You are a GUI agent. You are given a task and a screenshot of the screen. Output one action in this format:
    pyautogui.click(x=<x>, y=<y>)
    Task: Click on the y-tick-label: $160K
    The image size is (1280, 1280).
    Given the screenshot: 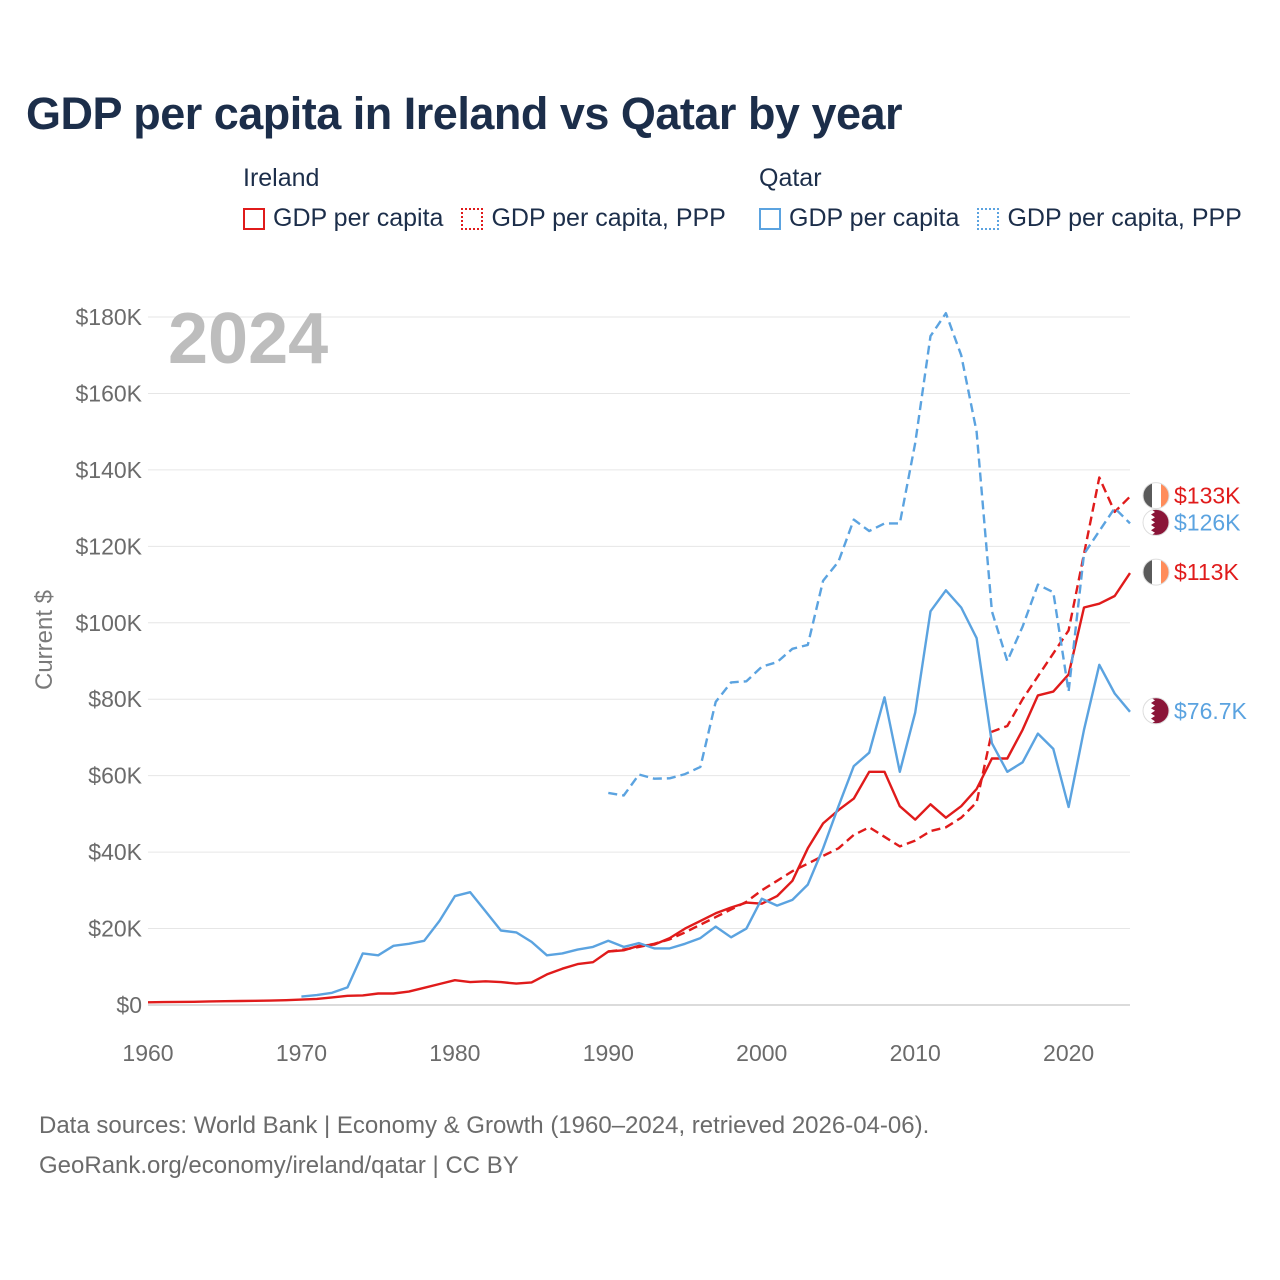 What is the action you would take?
    pyautogui.click(x=108, y=393)
    